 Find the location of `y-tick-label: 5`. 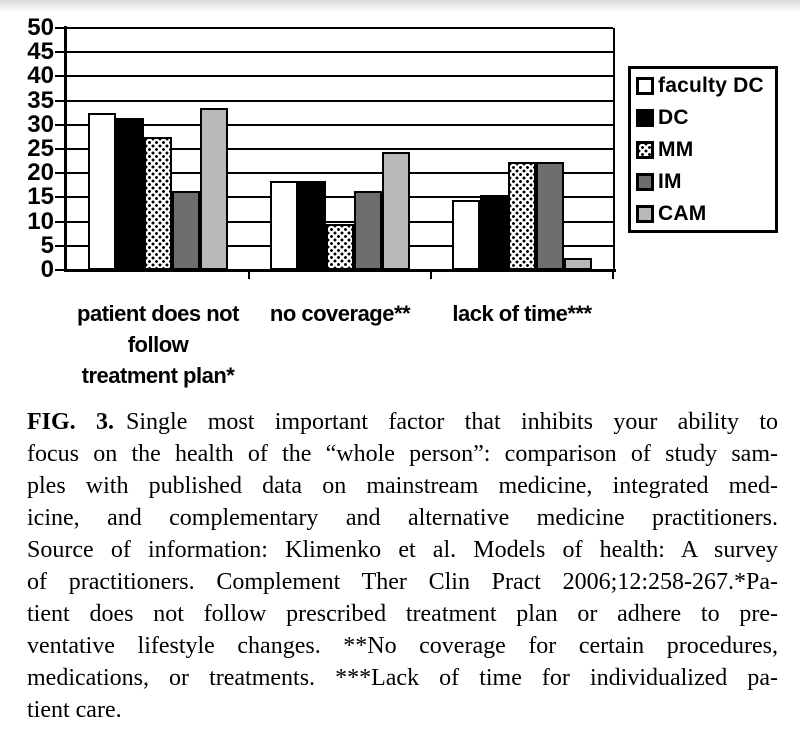

y-tick-label: 5 is located at coordinates (47, 245).